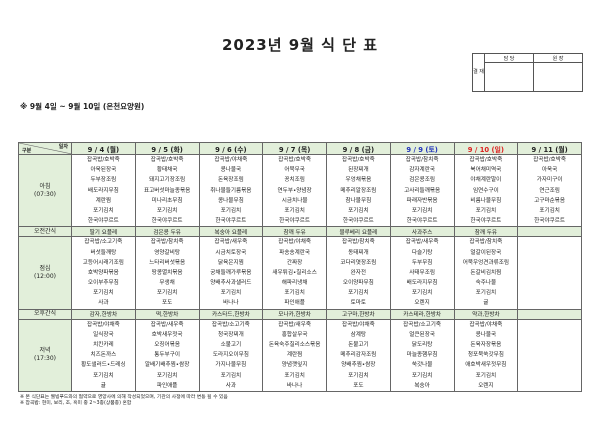 The width and height of the screenshot is (600, 424). What do you see at coordinates (486, 170) in the screenshot?
I see `menu-item: 북어채미역국` at bounding box center [486, 170].